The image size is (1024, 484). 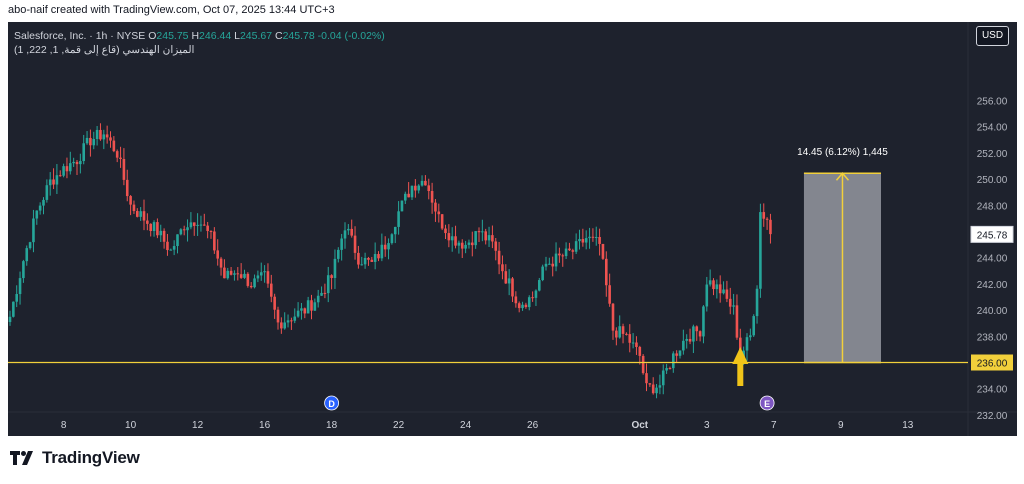 What do you see at coordinates (237, 36) in the screenshot?
I see `low-label: L` at bounding box center [237, 36].